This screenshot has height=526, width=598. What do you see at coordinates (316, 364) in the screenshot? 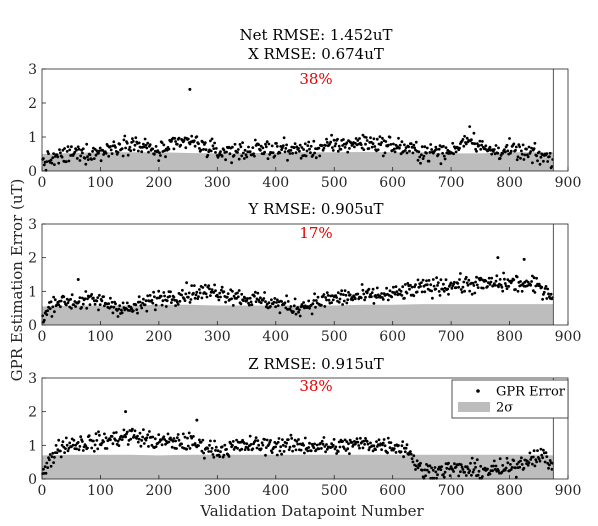
I see `panel-z-title: Z RMSE: 0.915uT` at bounding box center [316, 364].